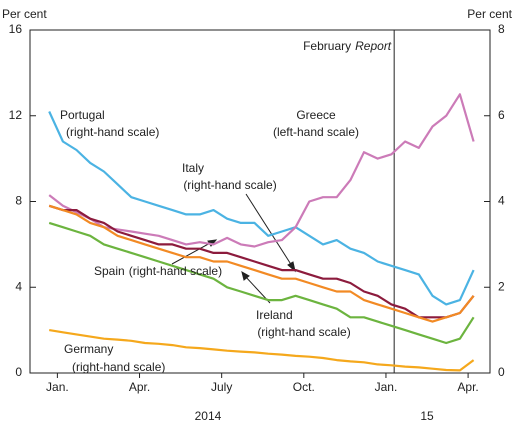 This screenshot has height=425, width=514. What do you see at coordinates (501, 201) in the screenshot?
I see `y2-tick-label: 4` at bounding box center [501, 201].